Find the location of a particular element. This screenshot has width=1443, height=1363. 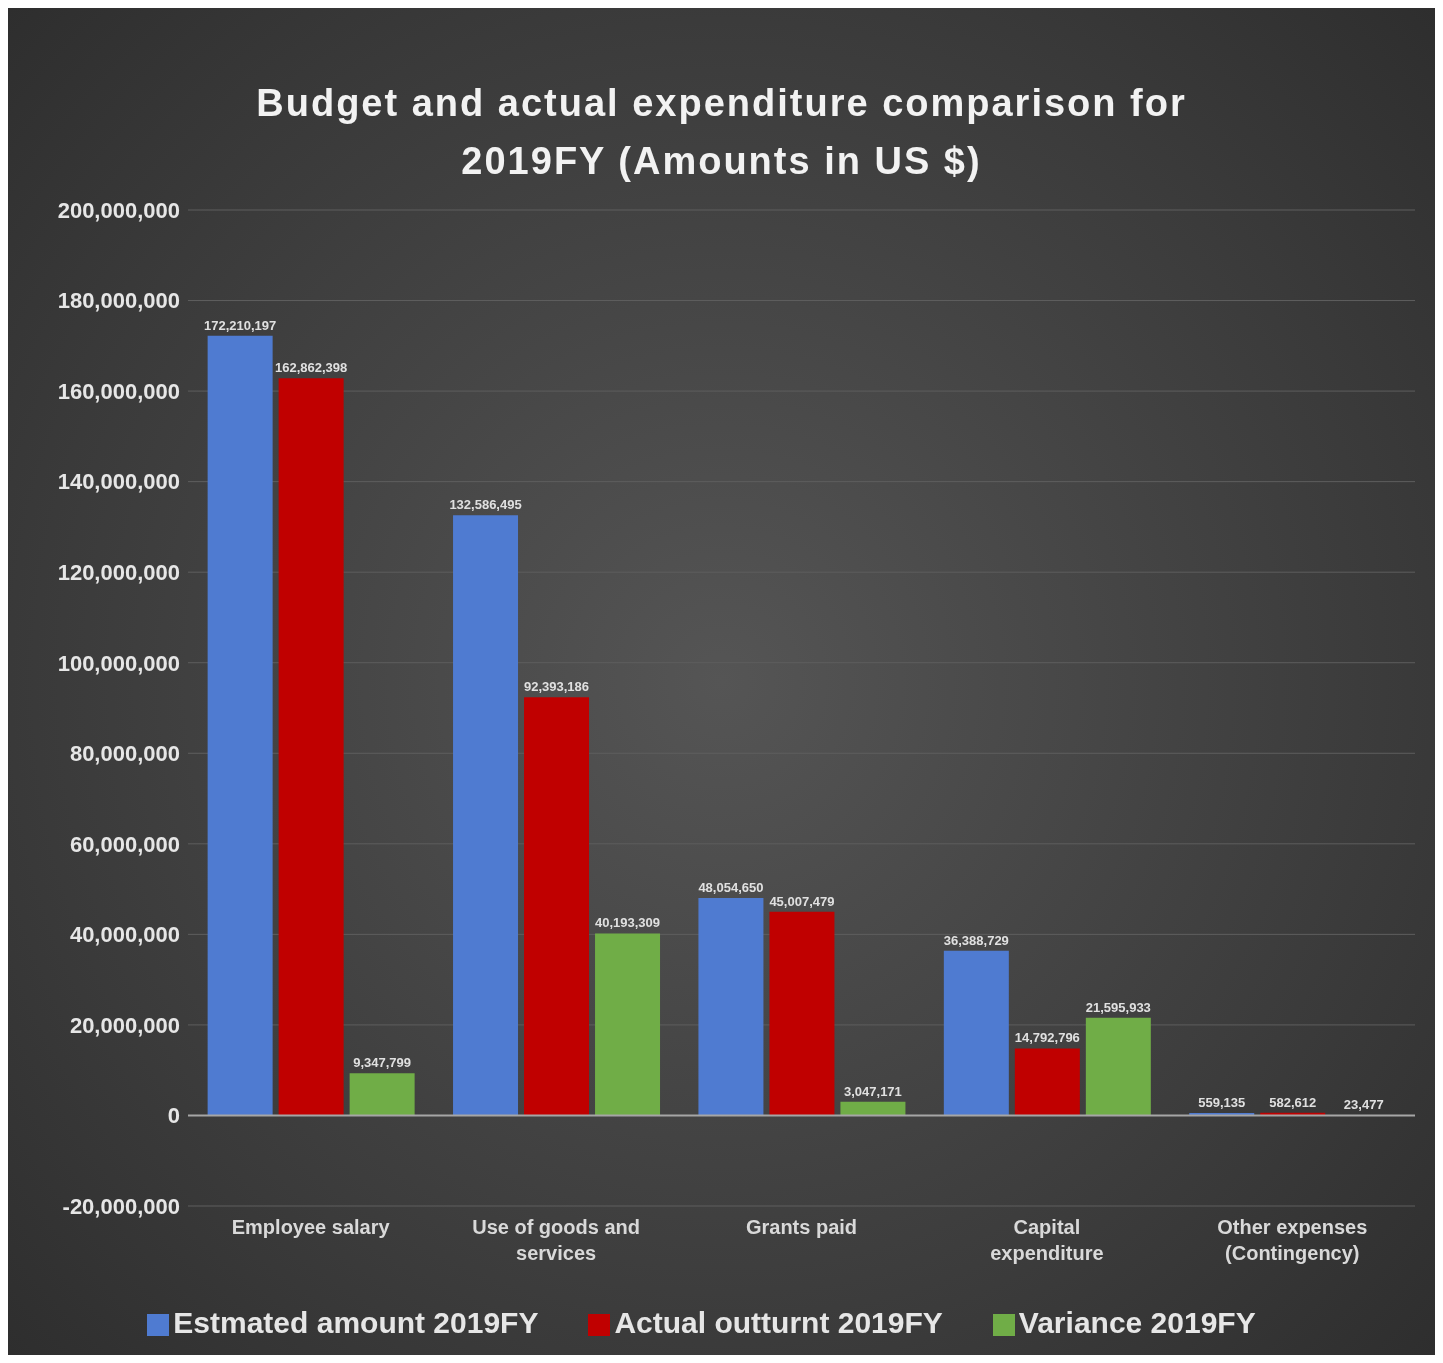

x-tick-label: Capital expenditure is located at coordinates (1047, 1240).